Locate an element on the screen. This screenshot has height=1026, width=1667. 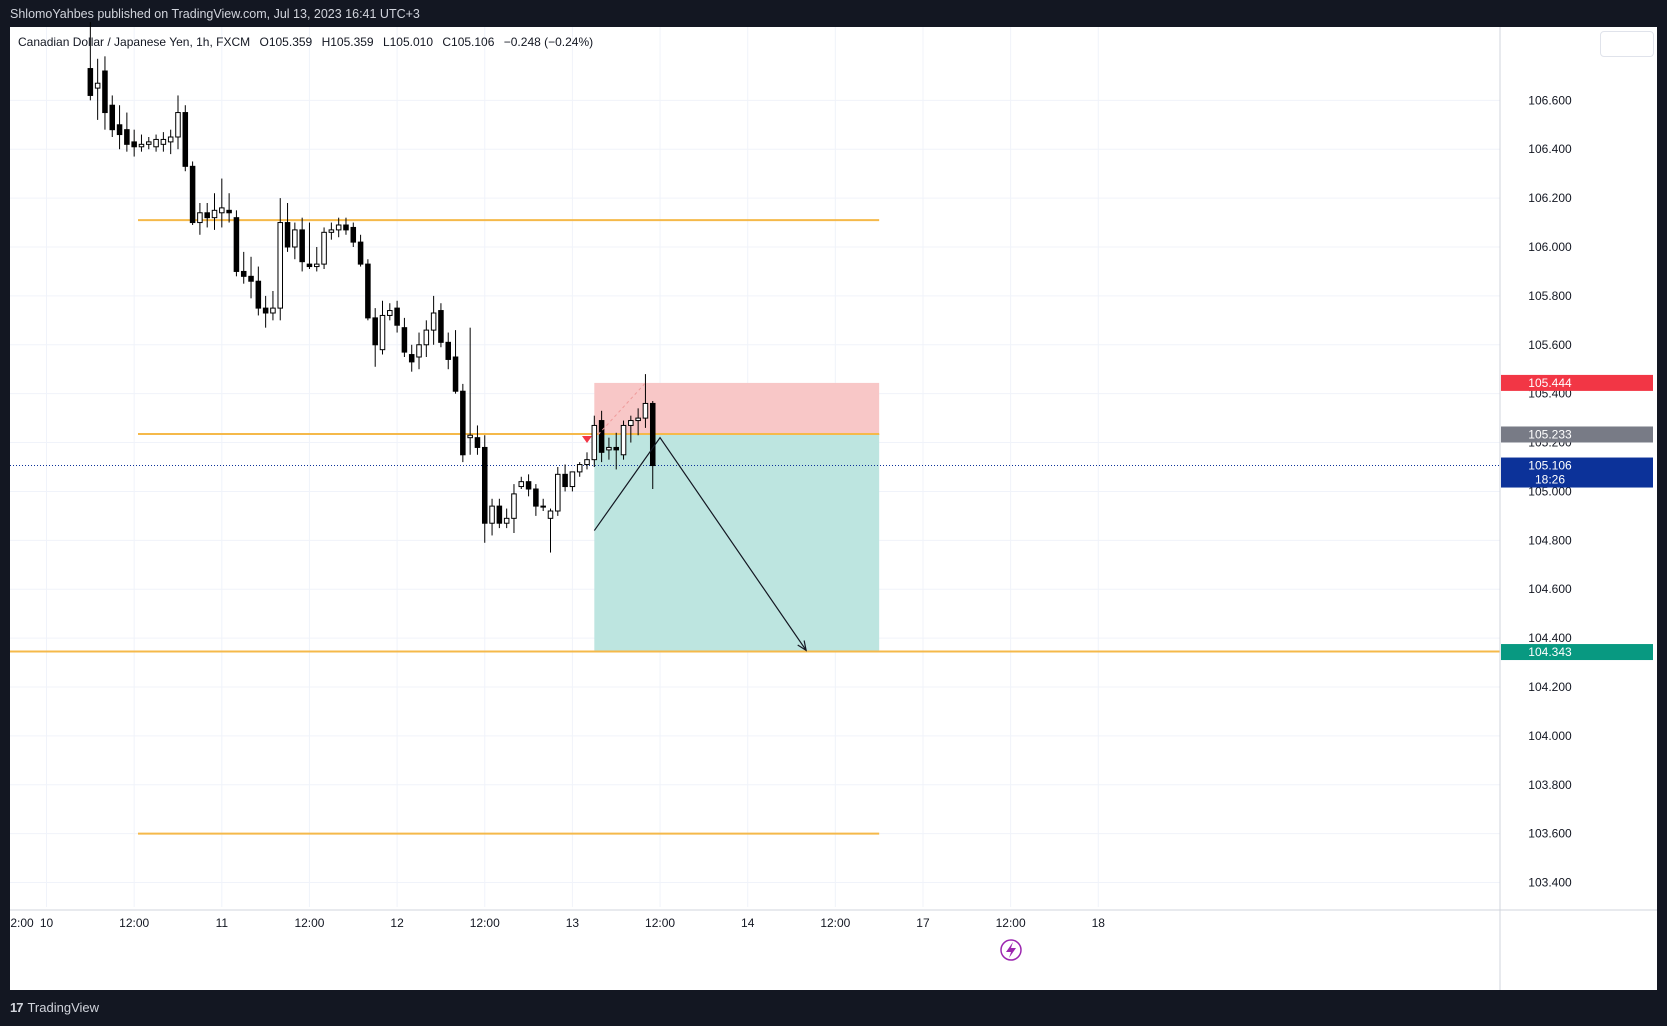
price-badge-stop is located at coordinates (1577, 382).